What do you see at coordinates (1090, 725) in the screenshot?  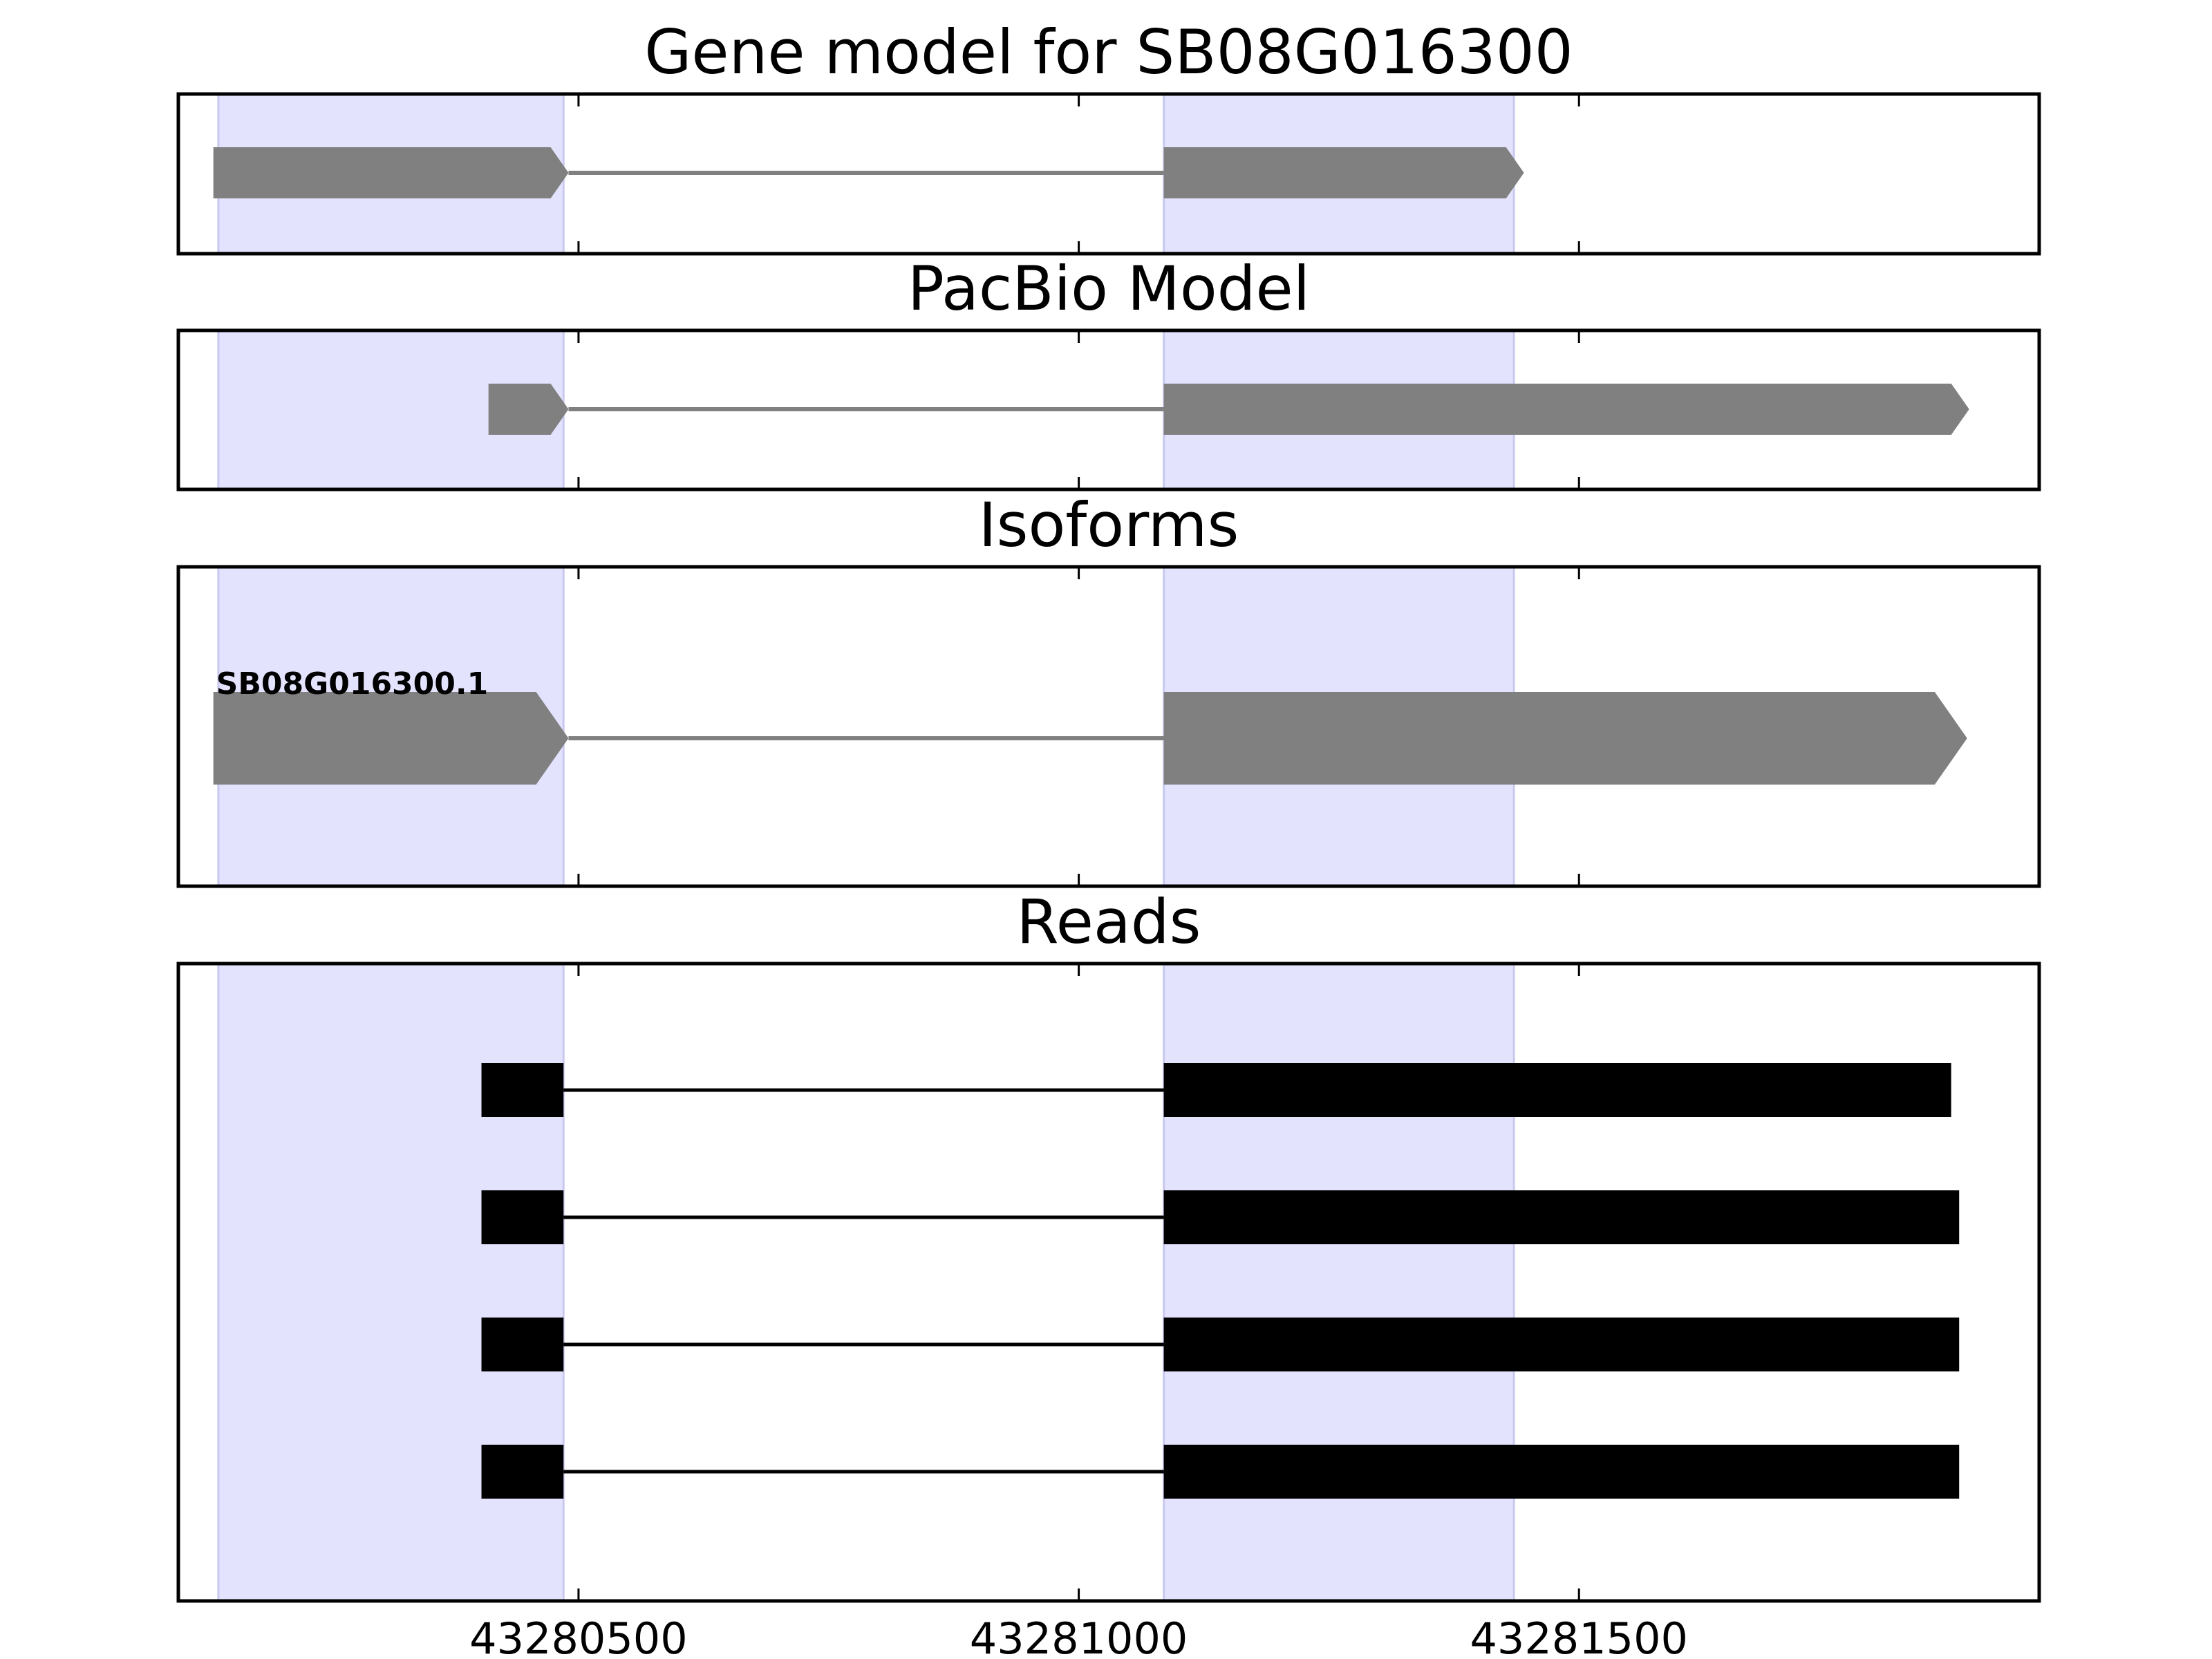 I see `track-0: SB08G016300.1` at bounding box center [1090, 725].